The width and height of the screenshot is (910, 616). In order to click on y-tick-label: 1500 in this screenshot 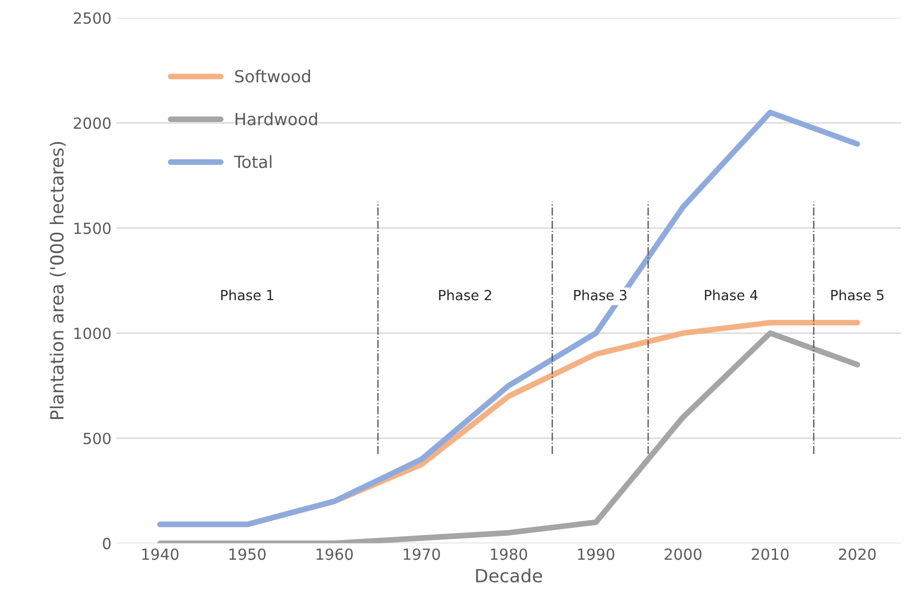, I will do `click(92, 228)`.